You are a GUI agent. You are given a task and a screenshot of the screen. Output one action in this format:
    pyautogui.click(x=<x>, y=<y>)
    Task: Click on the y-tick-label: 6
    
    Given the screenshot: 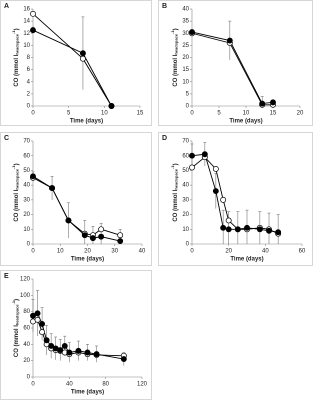 What is the action you would take?
    pyautogui.click(x=29, y=70)
    